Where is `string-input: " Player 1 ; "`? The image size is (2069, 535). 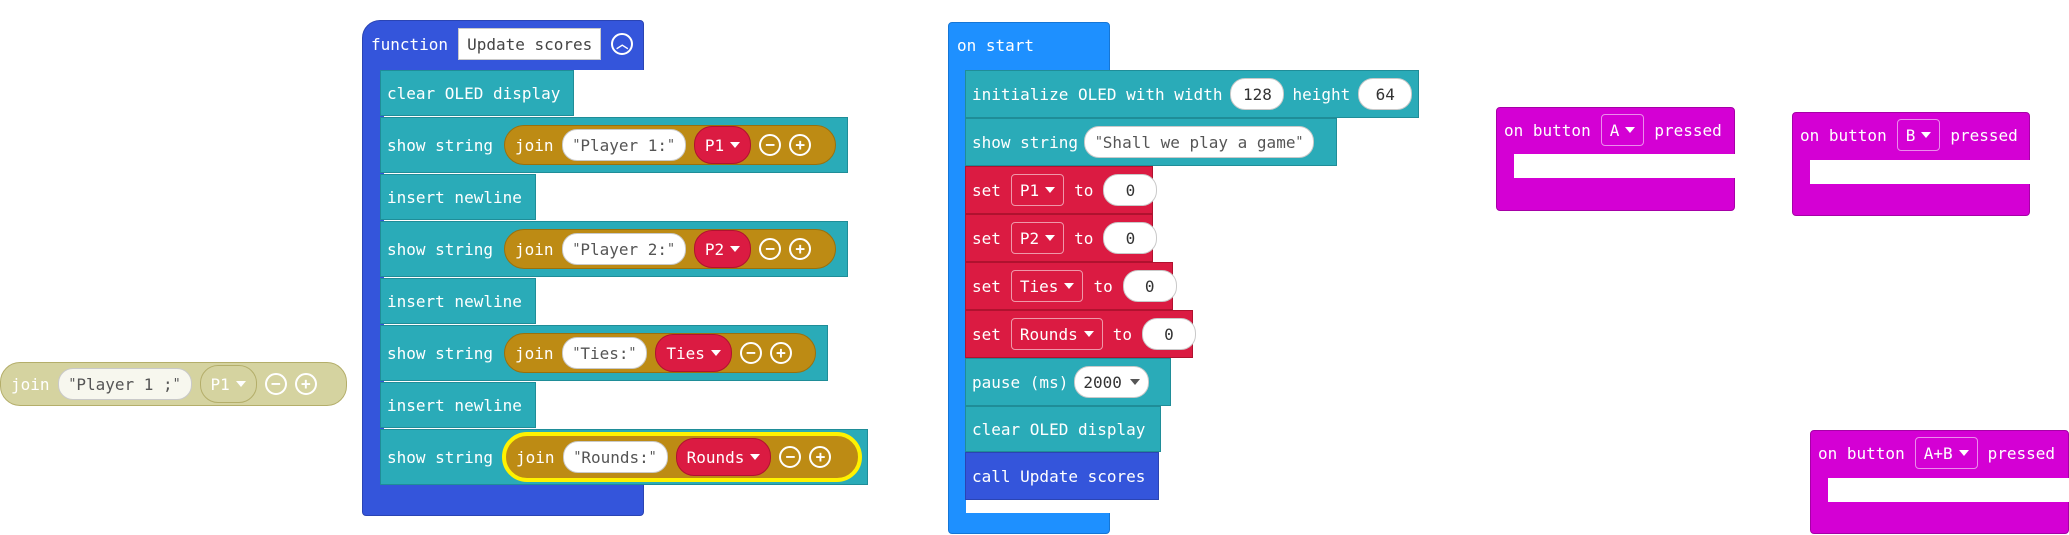 string-input: " Player 1 ; " is located at coordinates (124, 384).